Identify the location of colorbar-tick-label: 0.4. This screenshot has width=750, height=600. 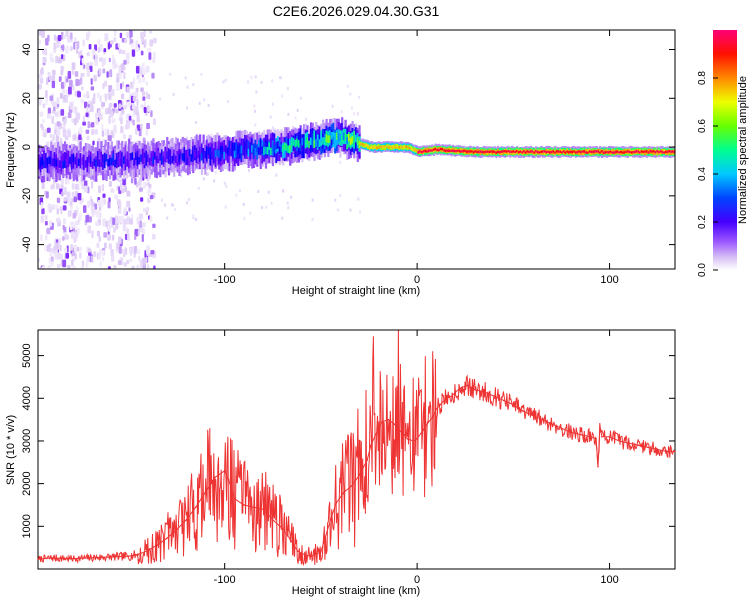
(702, 174).